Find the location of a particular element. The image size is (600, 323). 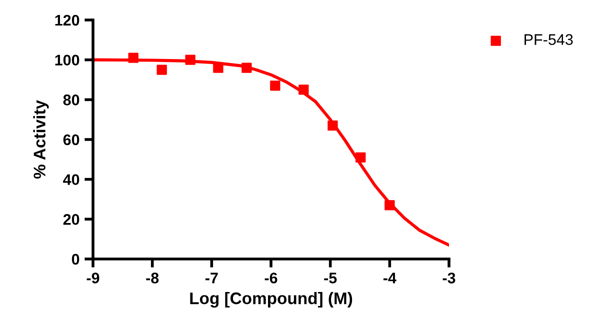

x-tick-label: -4 is located at coordinates (389, 278).